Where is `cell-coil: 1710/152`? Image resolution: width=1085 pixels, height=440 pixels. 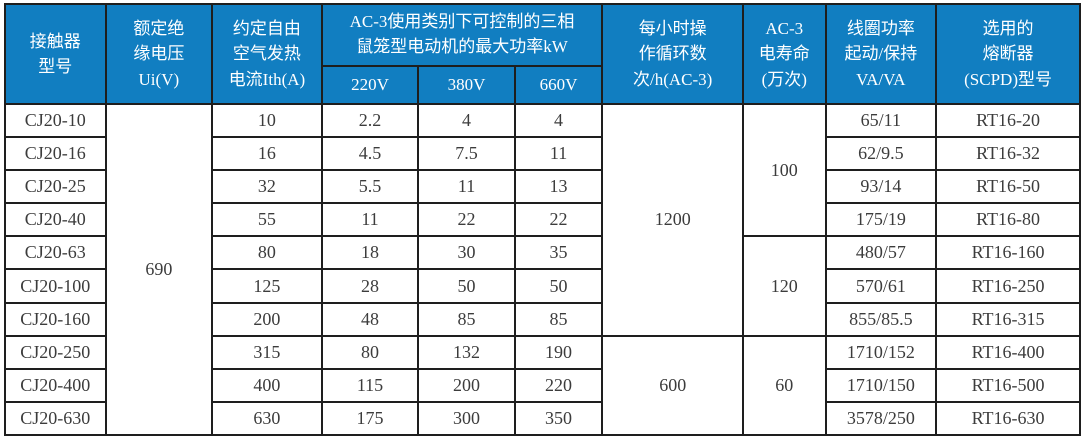 cell-coil: 1710/152 is located at coordinates (881, 352).